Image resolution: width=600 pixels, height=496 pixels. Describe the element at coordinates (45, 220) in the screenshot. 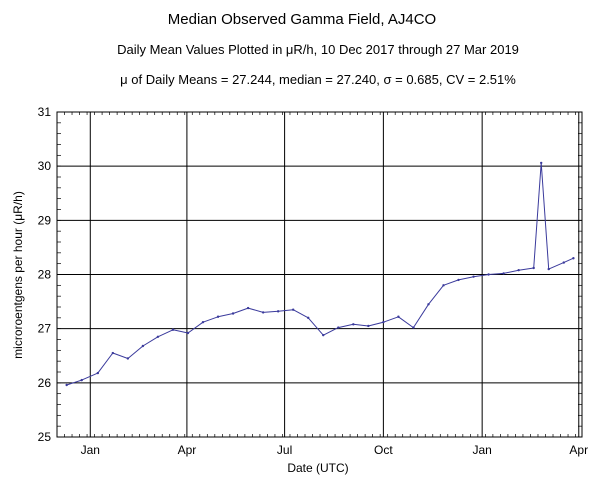

I see `y-tick-label: 29` at that location.